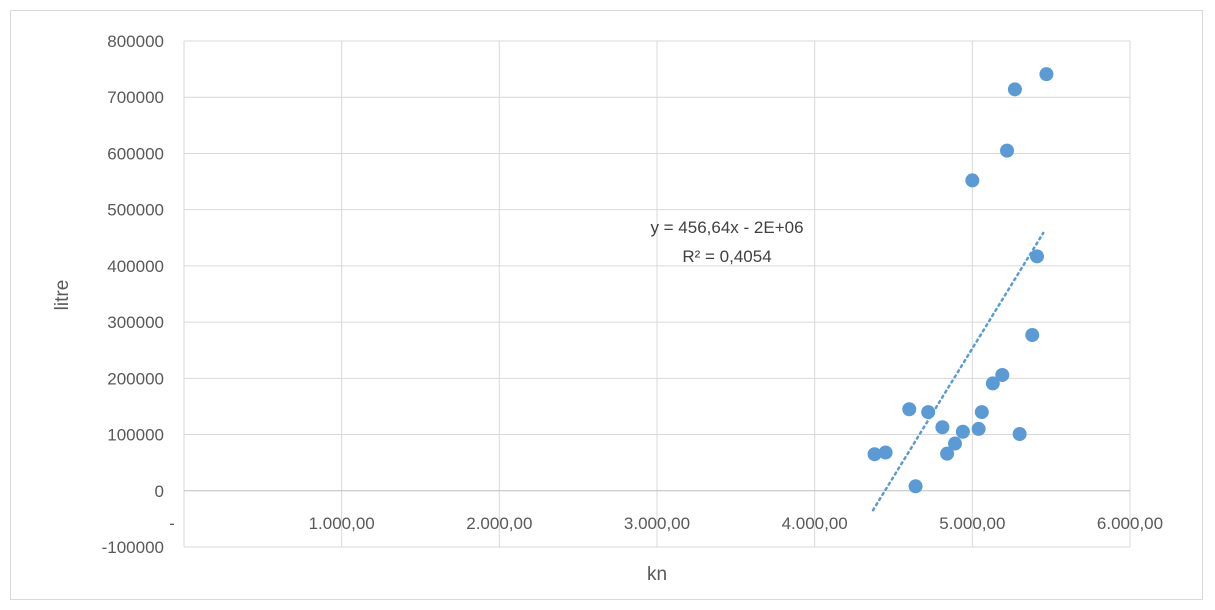 The width and height of the screenshot is (1215, 610). Describe the element at coordinates (1130, 523) in the screenshot. I see `x-tick-label: 6.000,00` at that location.